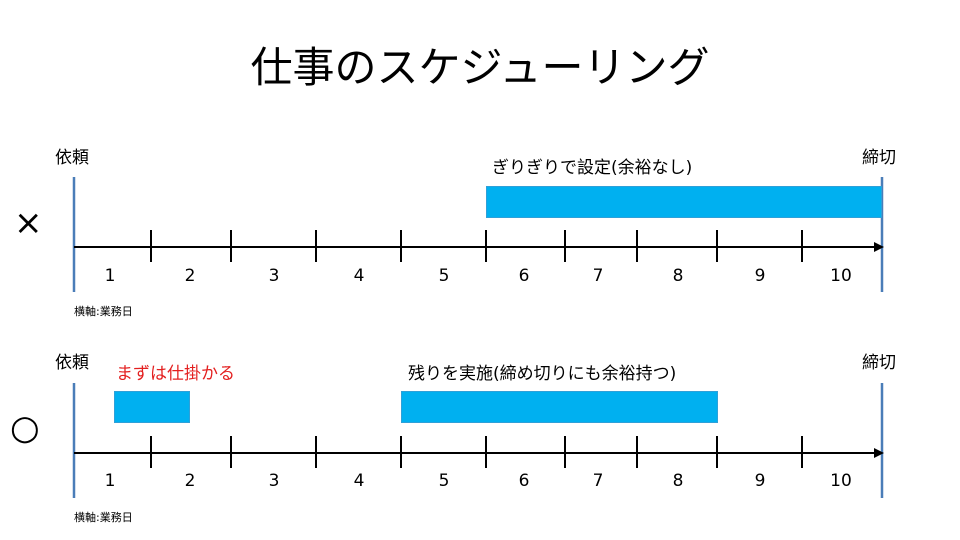 The width and height of the screenshot is (960, 540). I want to click on good-mark: ○, so click(25, 428).